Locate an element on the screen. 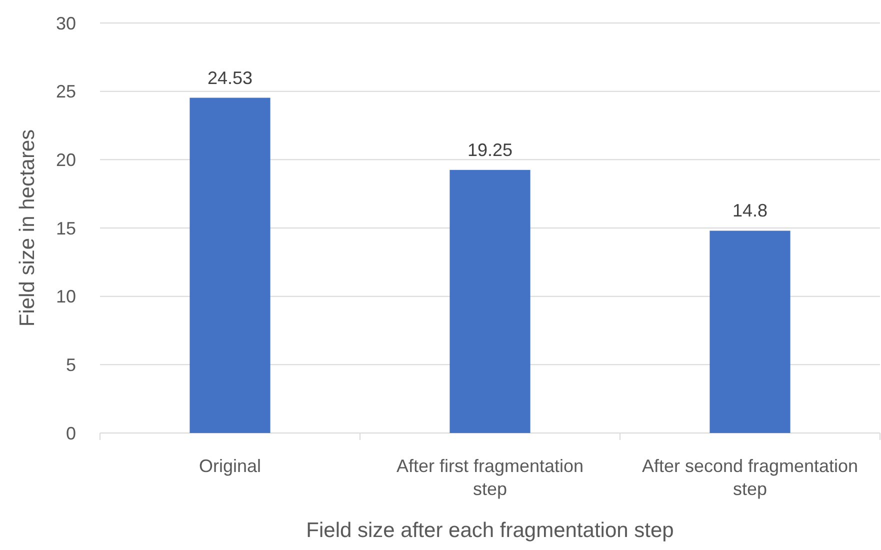 The image size is (881, 550). y-tick-label: 0 is located at coordinates (71, 433).